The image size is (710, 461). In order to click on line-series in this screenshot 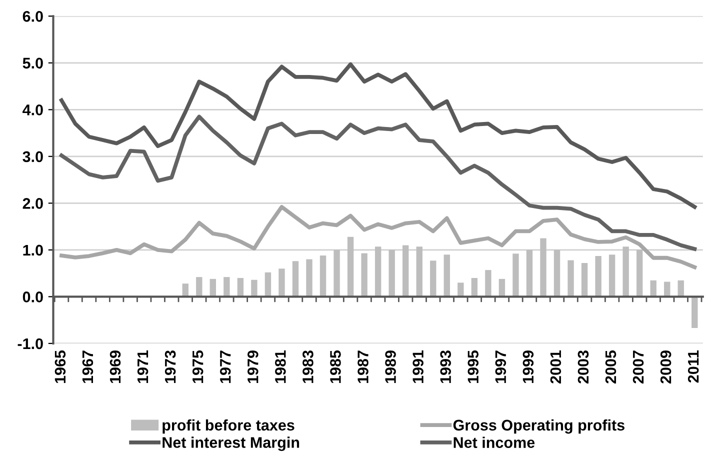, I will do `click(378, 237)`.